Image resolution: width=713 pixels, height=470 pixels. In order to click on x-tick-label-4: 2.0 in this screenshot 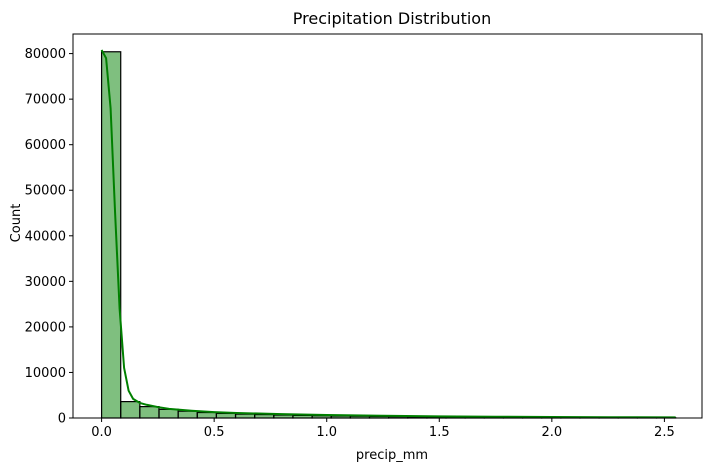, I will do `click(551, 432)`.